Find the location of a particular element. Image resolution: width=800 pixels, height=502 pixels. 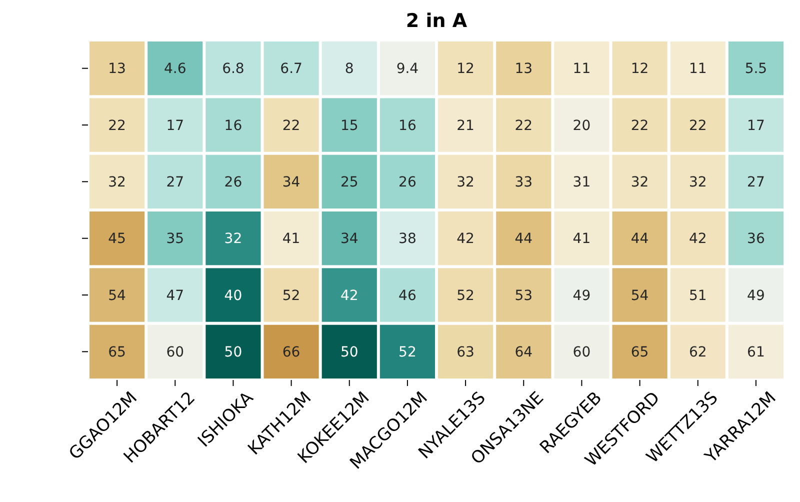

data-label: 51 is located at coordinates (697, 296).